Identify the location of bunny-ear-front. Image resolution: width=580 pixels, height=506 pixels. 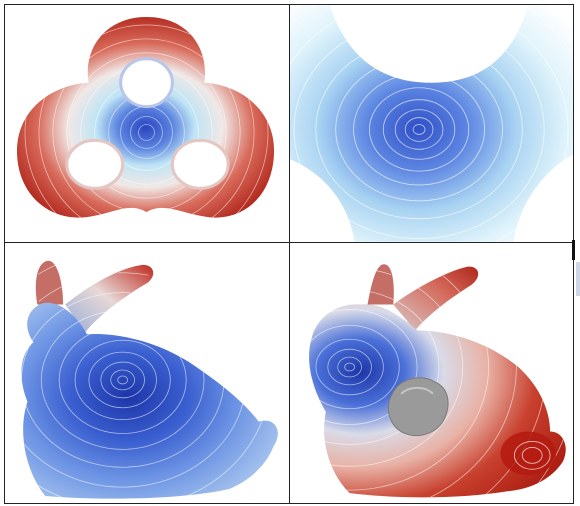
(49, 282).